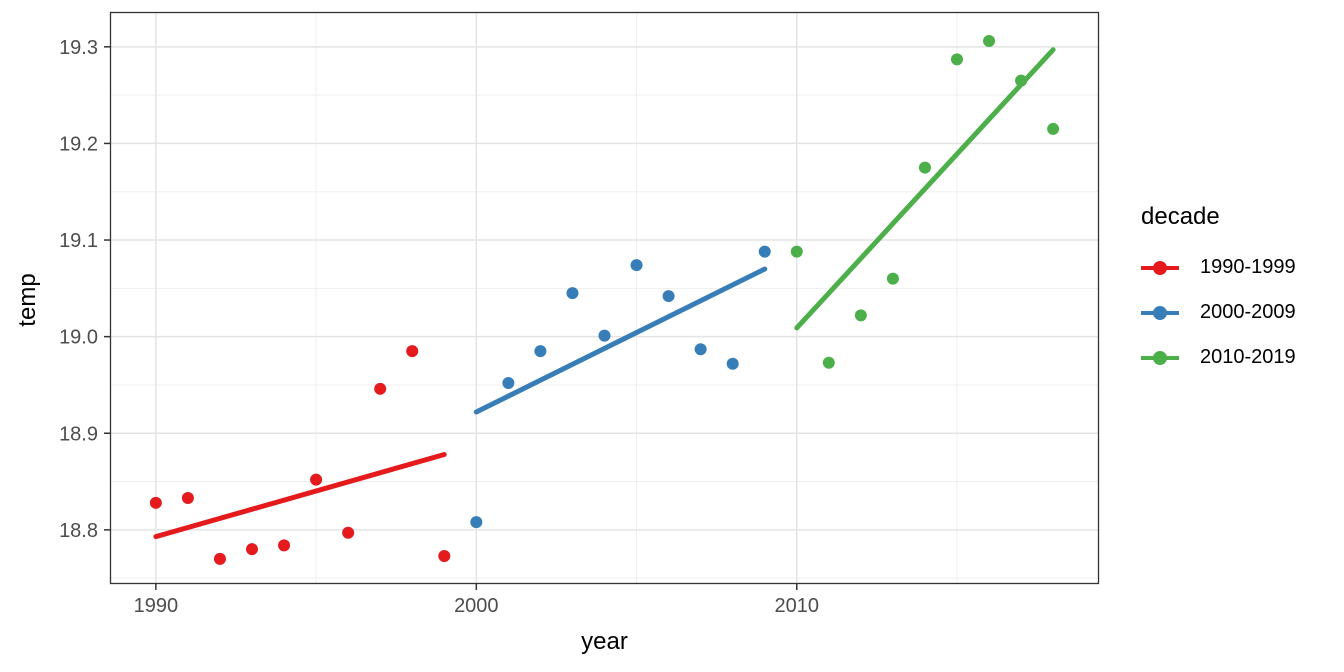  What do you see at coordinates (300, 496) in the screenshot?
I see `trend-line-1990-1999` at bounding box center [300, 496].